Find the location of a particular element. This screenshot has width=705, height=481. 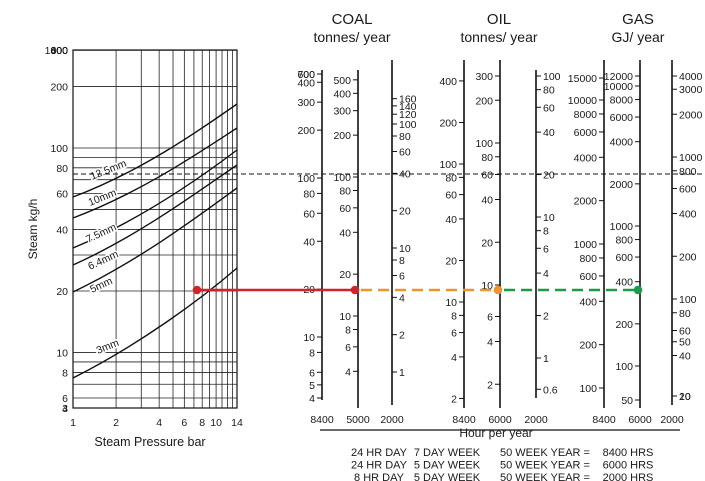

steam-tick-label: 10 is located at coordinates (62, 354).